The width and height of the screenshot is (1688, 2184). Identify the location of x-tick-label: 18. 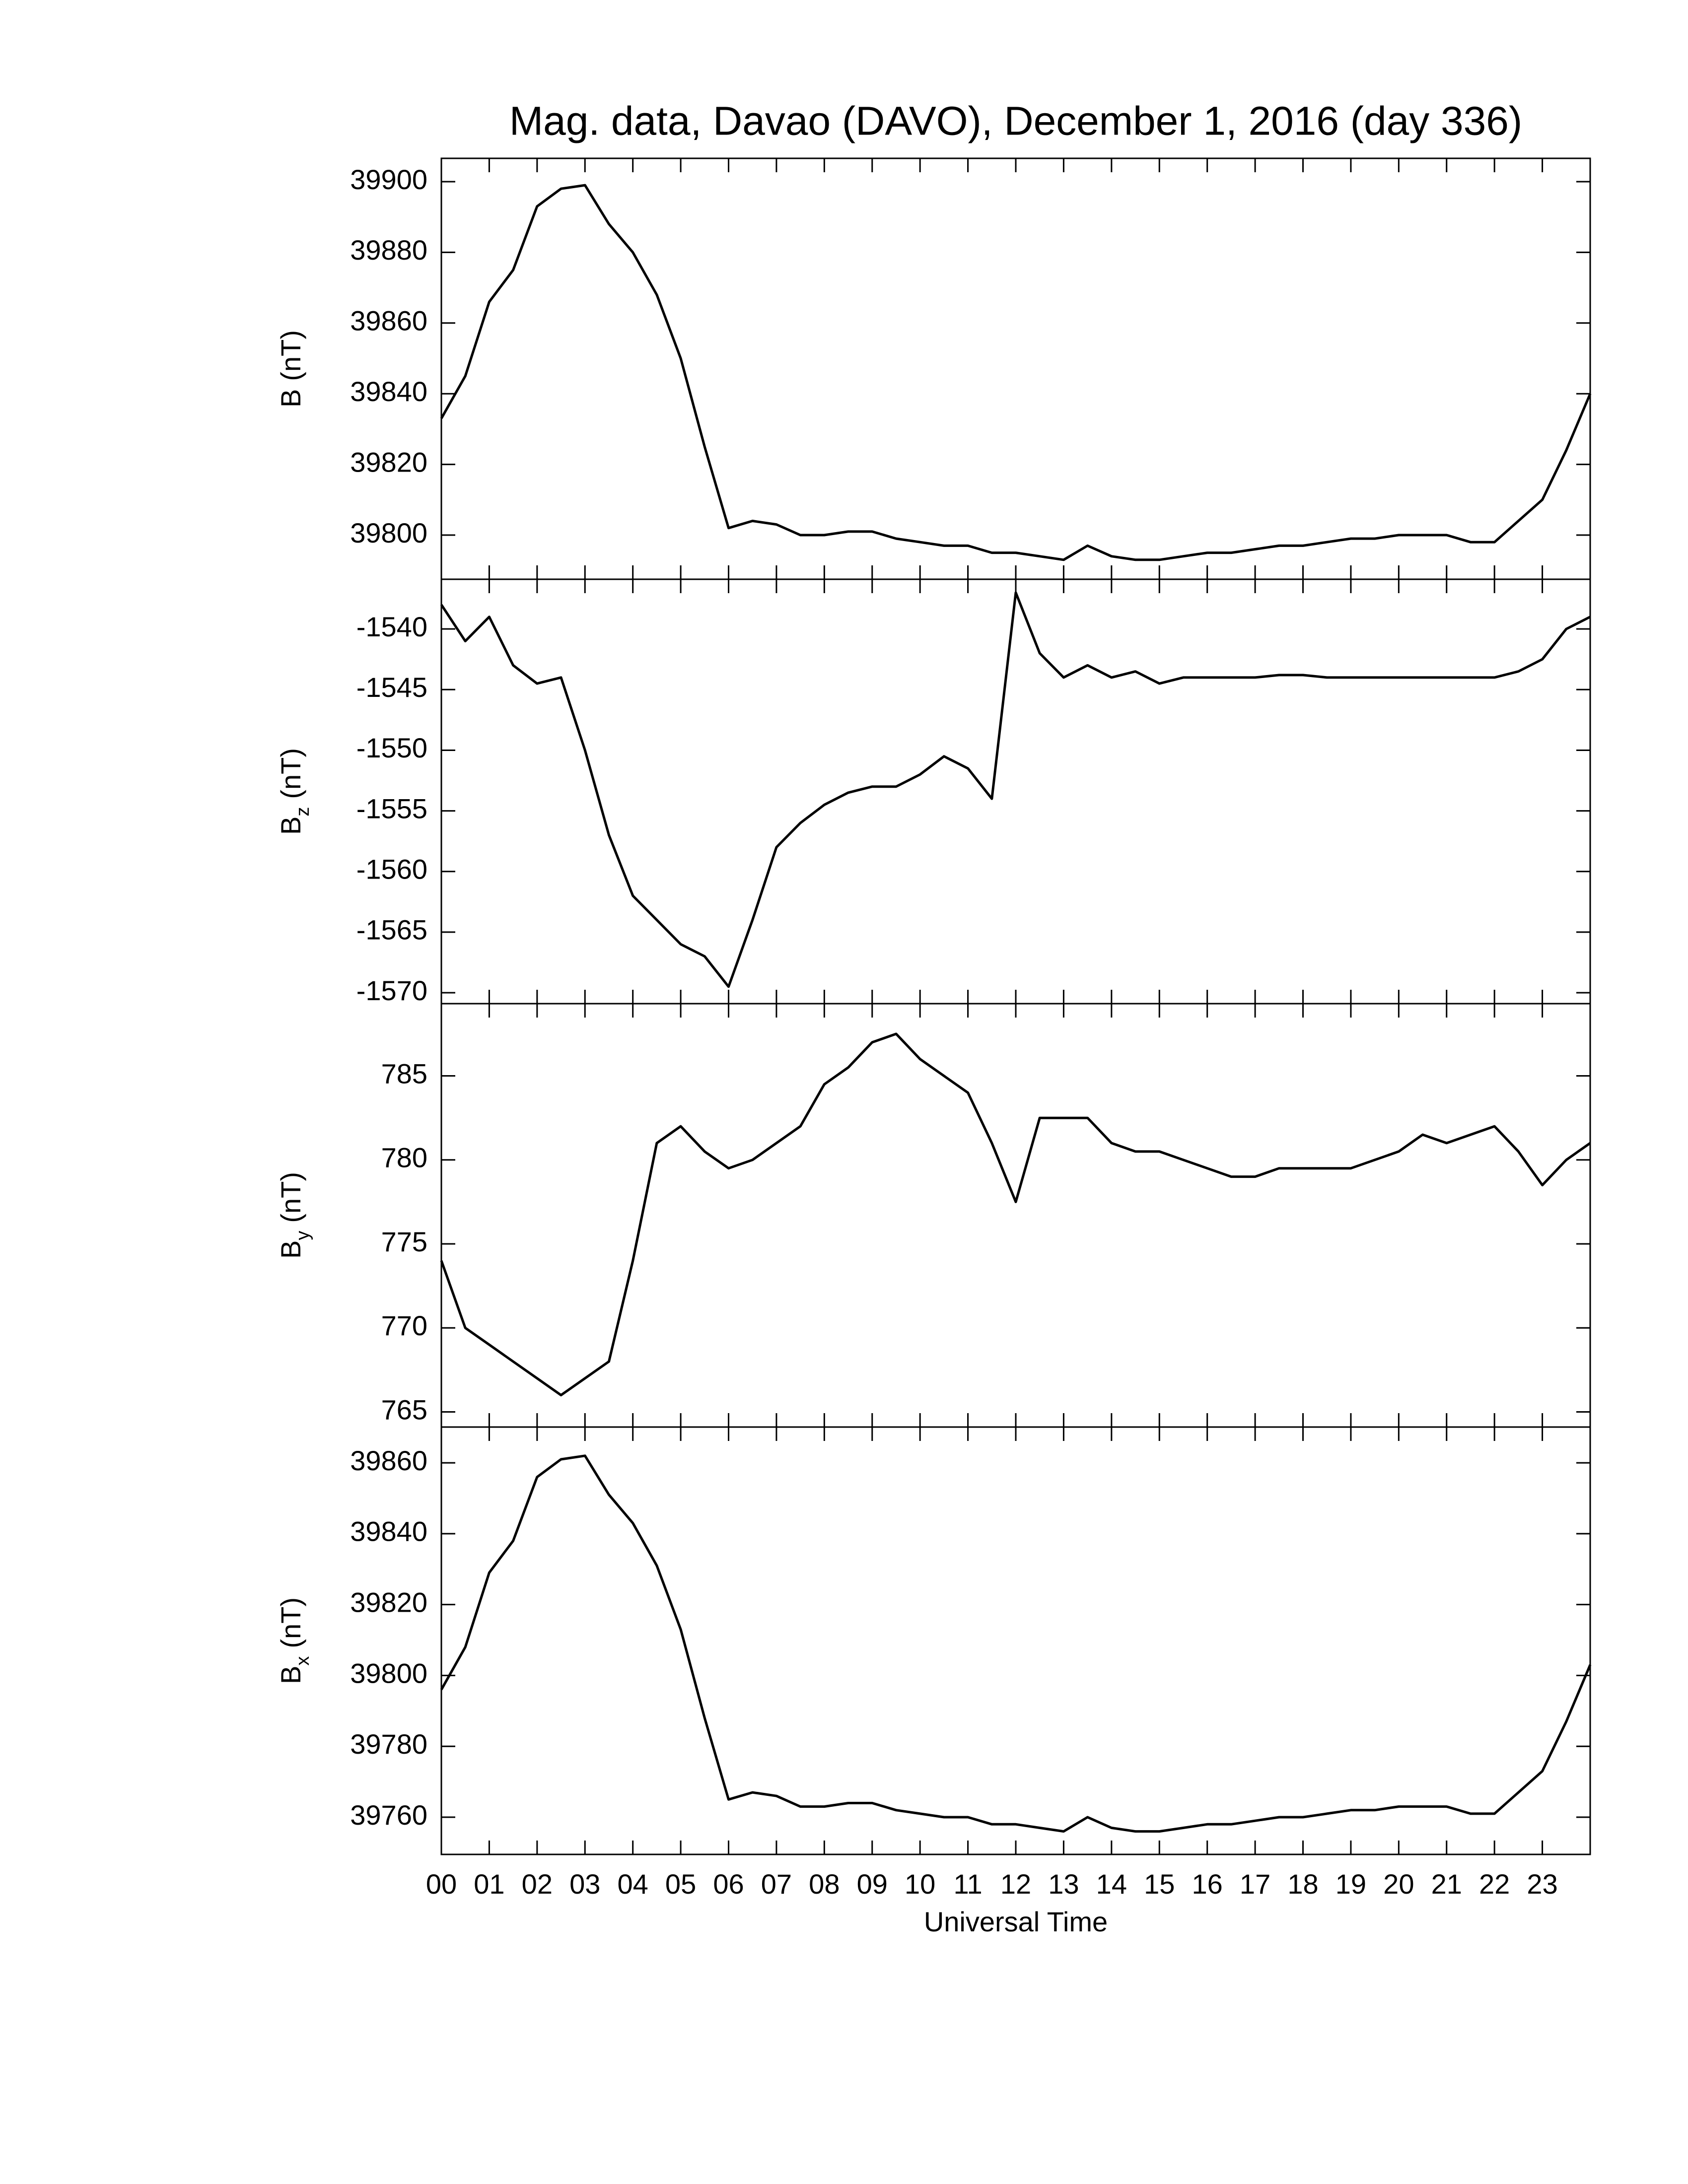
(1302, 1884).